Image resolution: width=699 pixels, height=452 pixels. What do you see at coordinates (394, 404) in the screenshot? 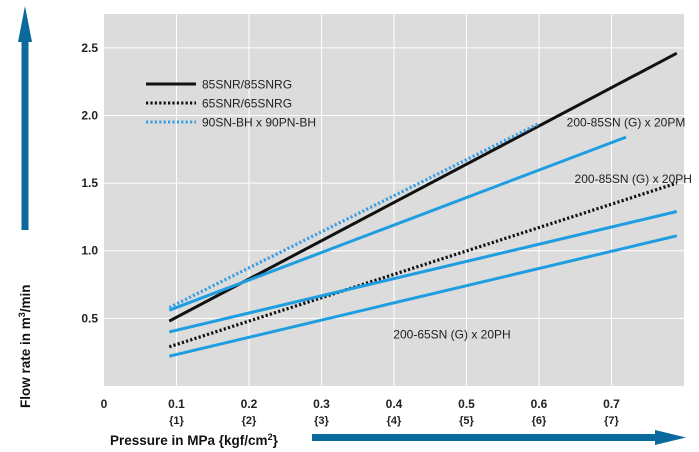
I see `x-tick-label-4: 0.4` at bounding box center [394, 404].